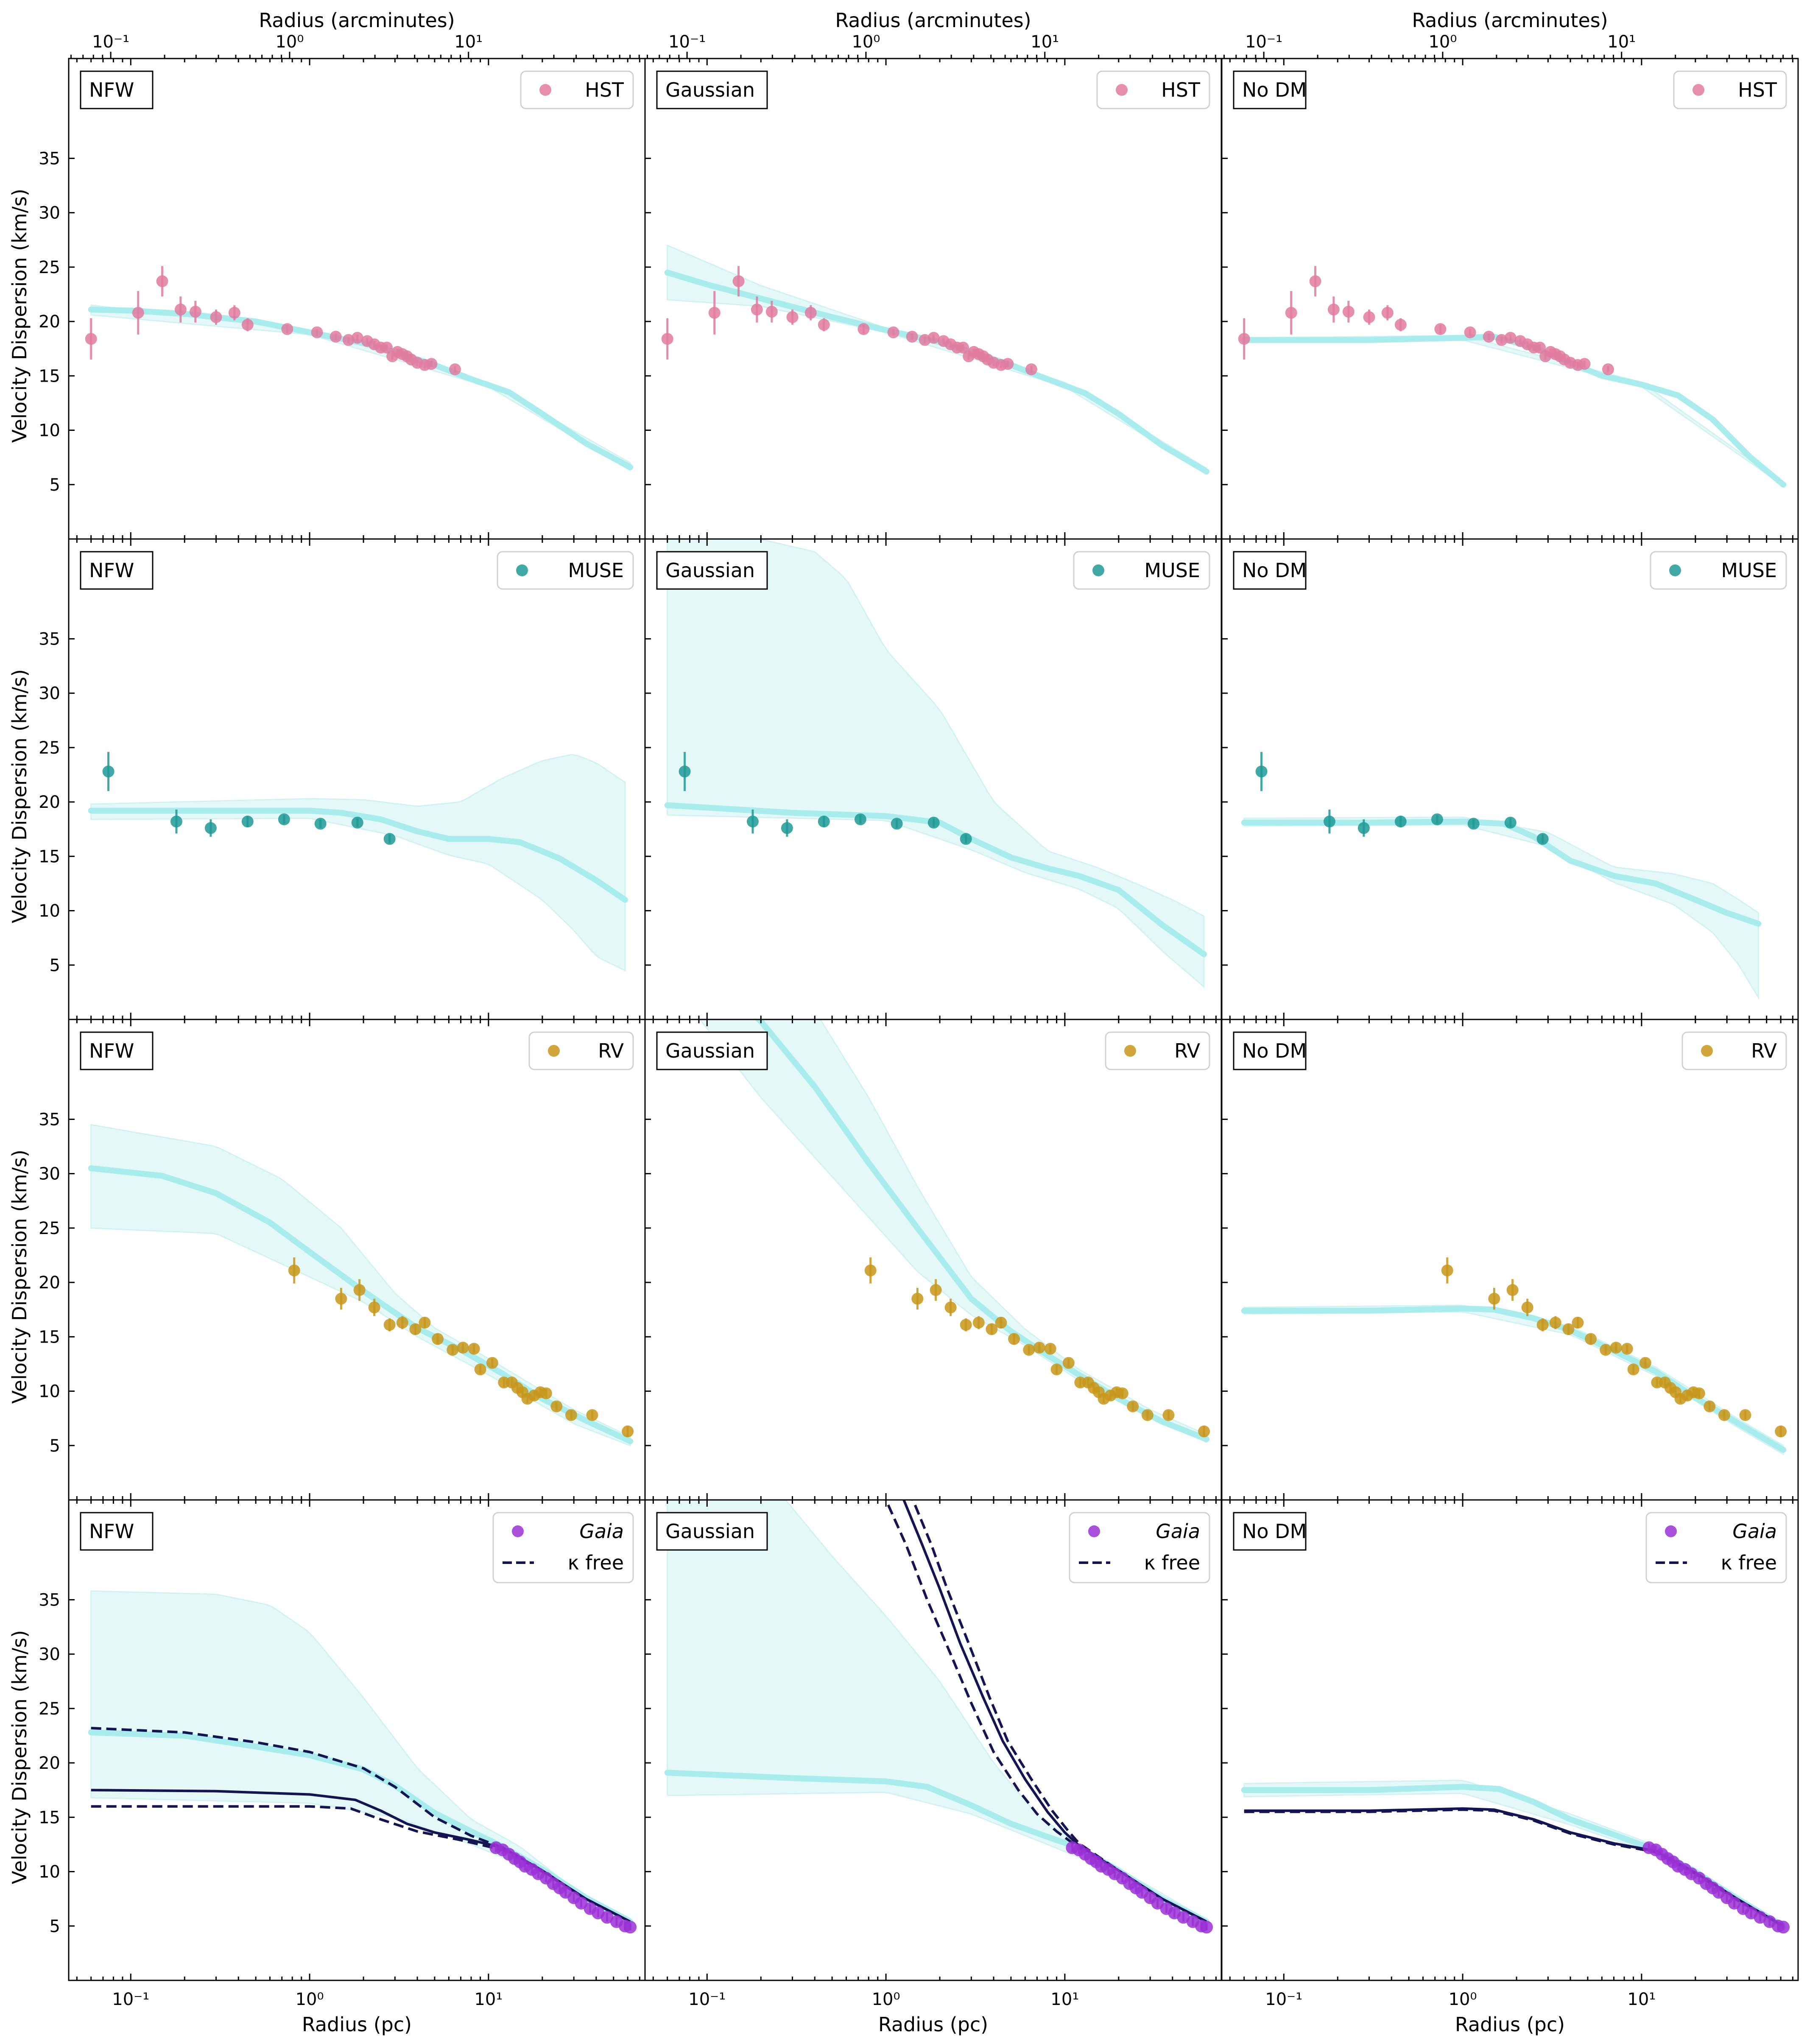 This screenshot has width=1807, height=2044. I want to click on y-tick-label: 15, so click(49, 1337).